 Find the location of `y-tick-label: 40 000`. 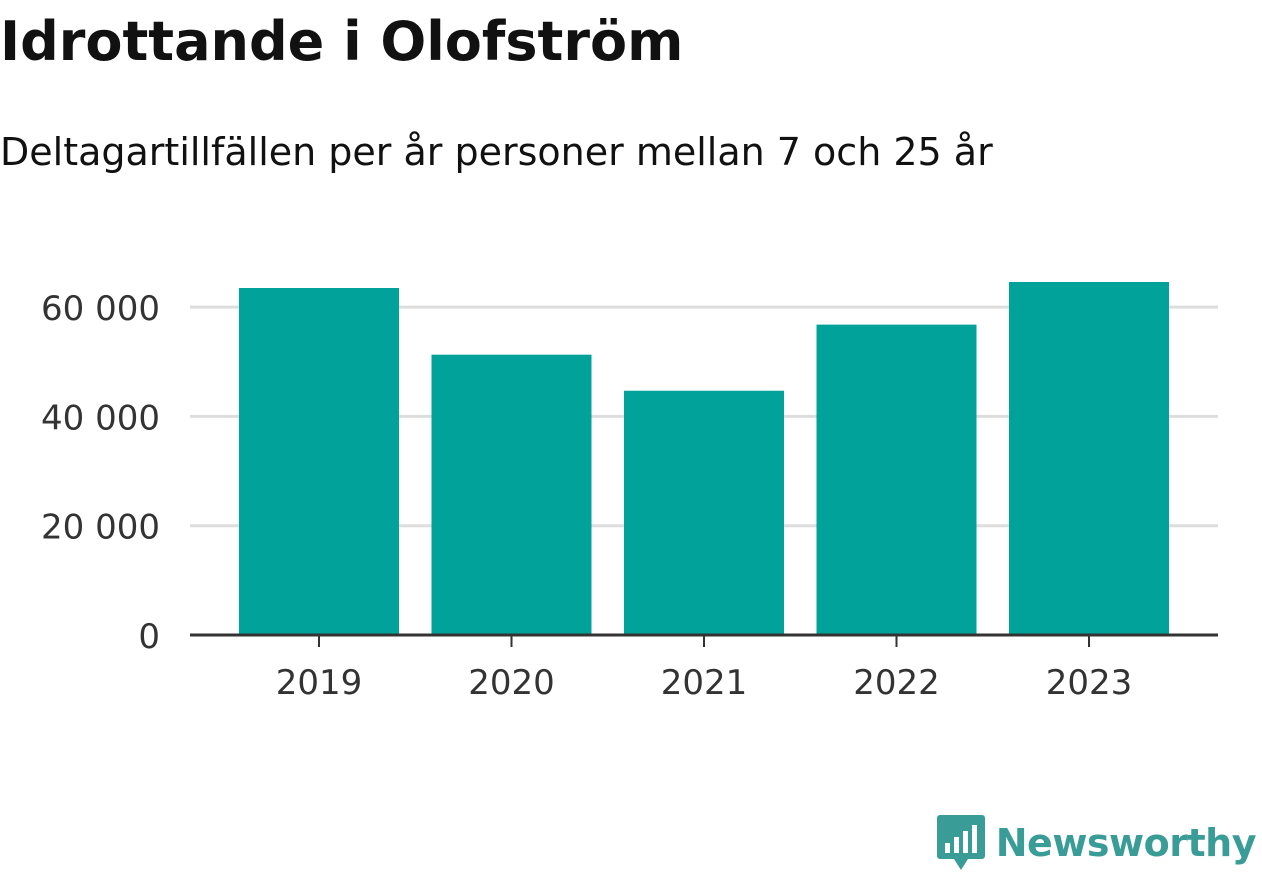

y-tick-label: 40 000 is located at coordinates (100, 418).